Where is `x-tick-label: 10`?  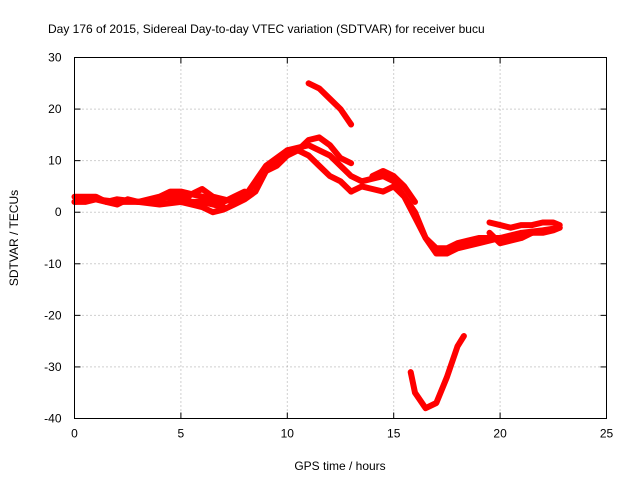
x-tick-label: 10 is located at coordinates (288, 434).